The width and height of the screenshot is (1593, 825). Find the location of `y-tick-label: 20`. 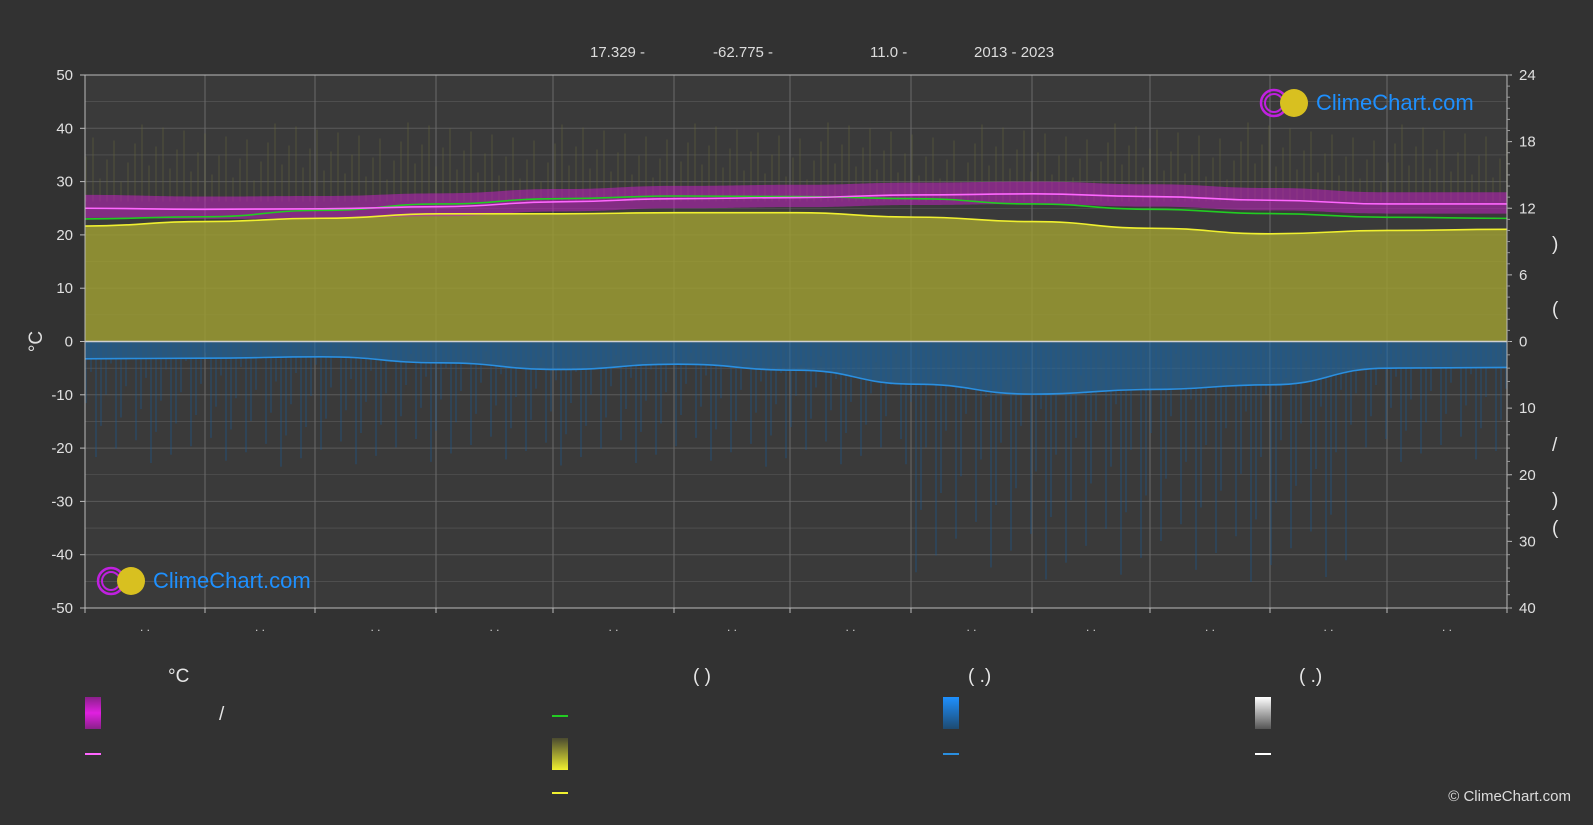

y-tick-label: 20 is located at coordinates (64, 235).